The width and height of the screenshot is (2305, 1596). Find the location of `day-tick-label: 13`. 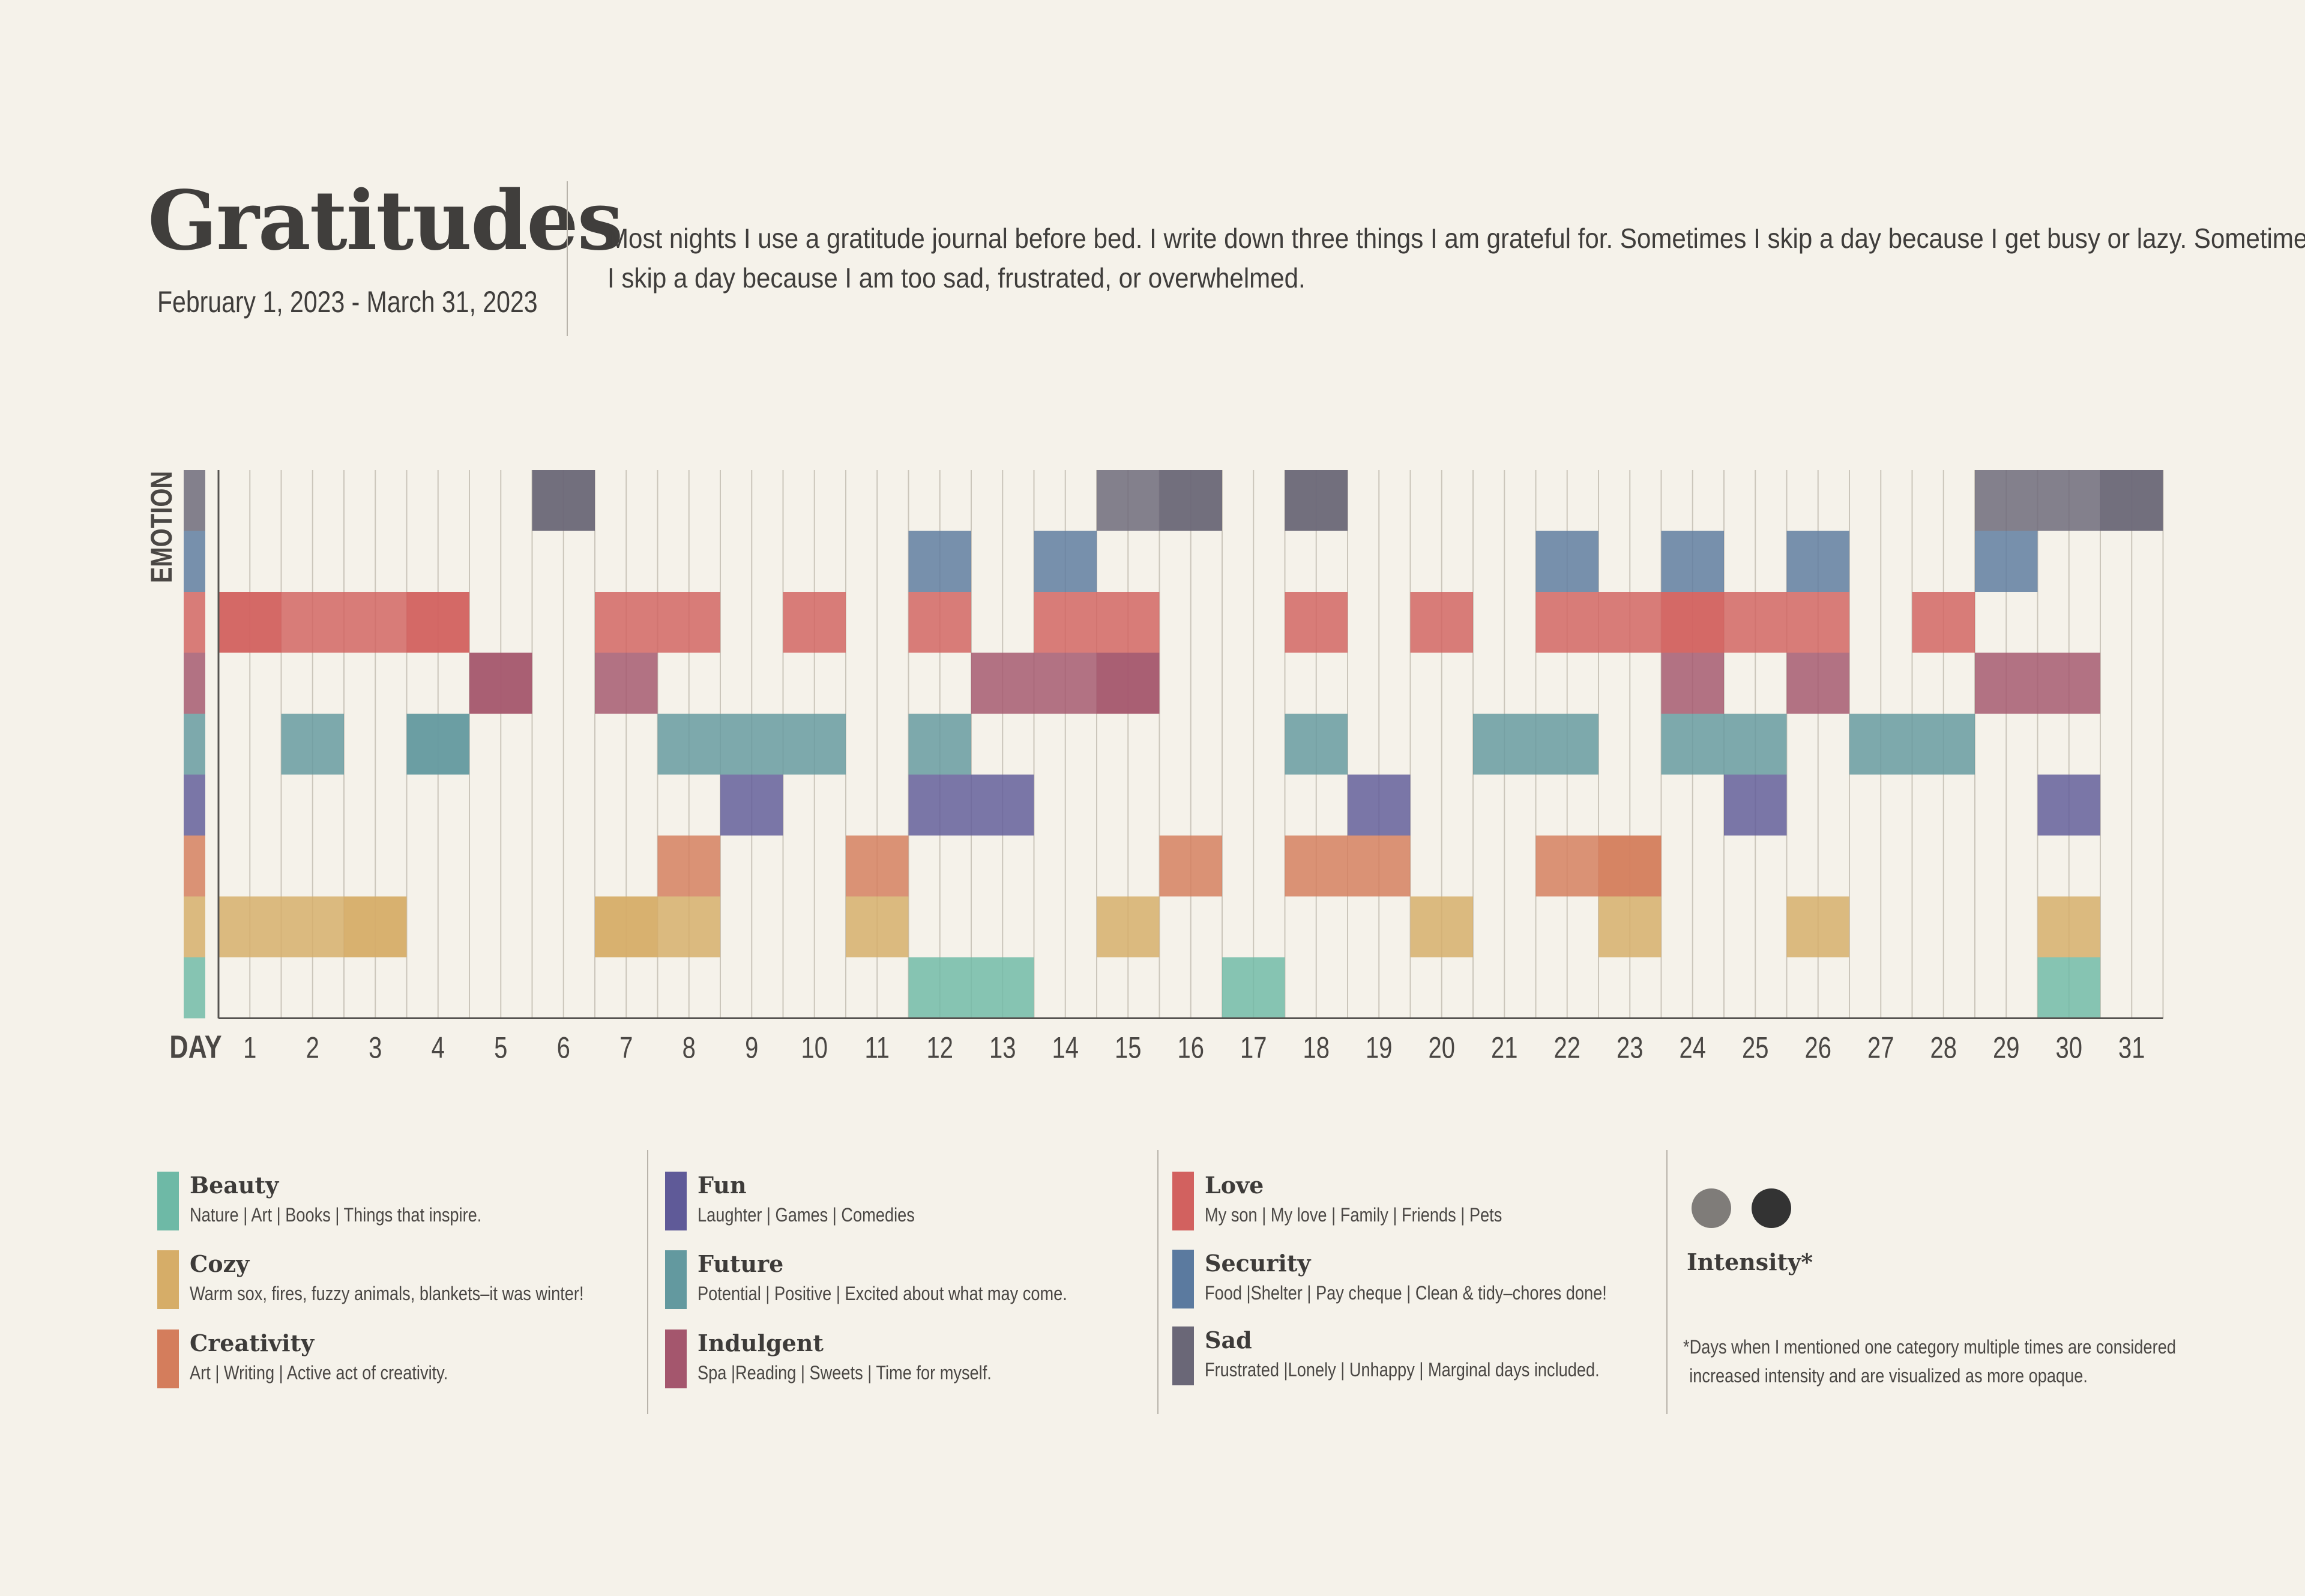

day-tick-label: 13 is located at coordinates (1002, 1047).